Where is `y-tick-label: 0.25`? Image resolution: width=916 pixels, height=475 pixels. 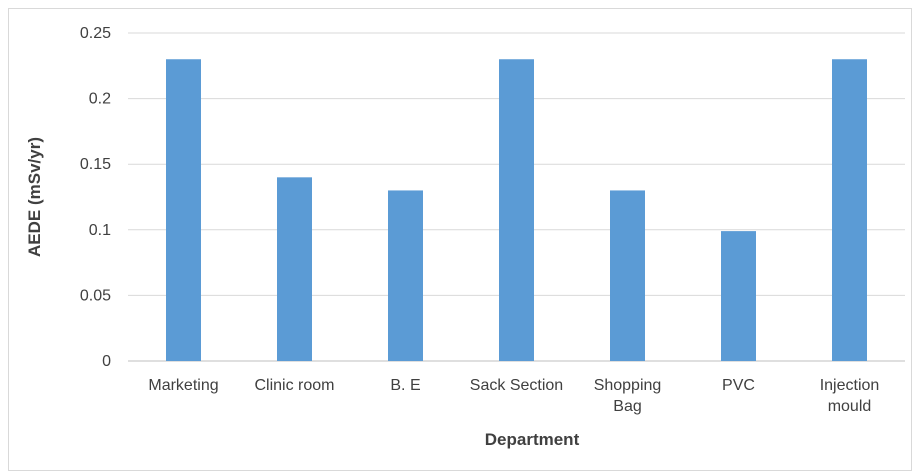
y-tick-label: 0.25 is located at coordinates (95, 33).